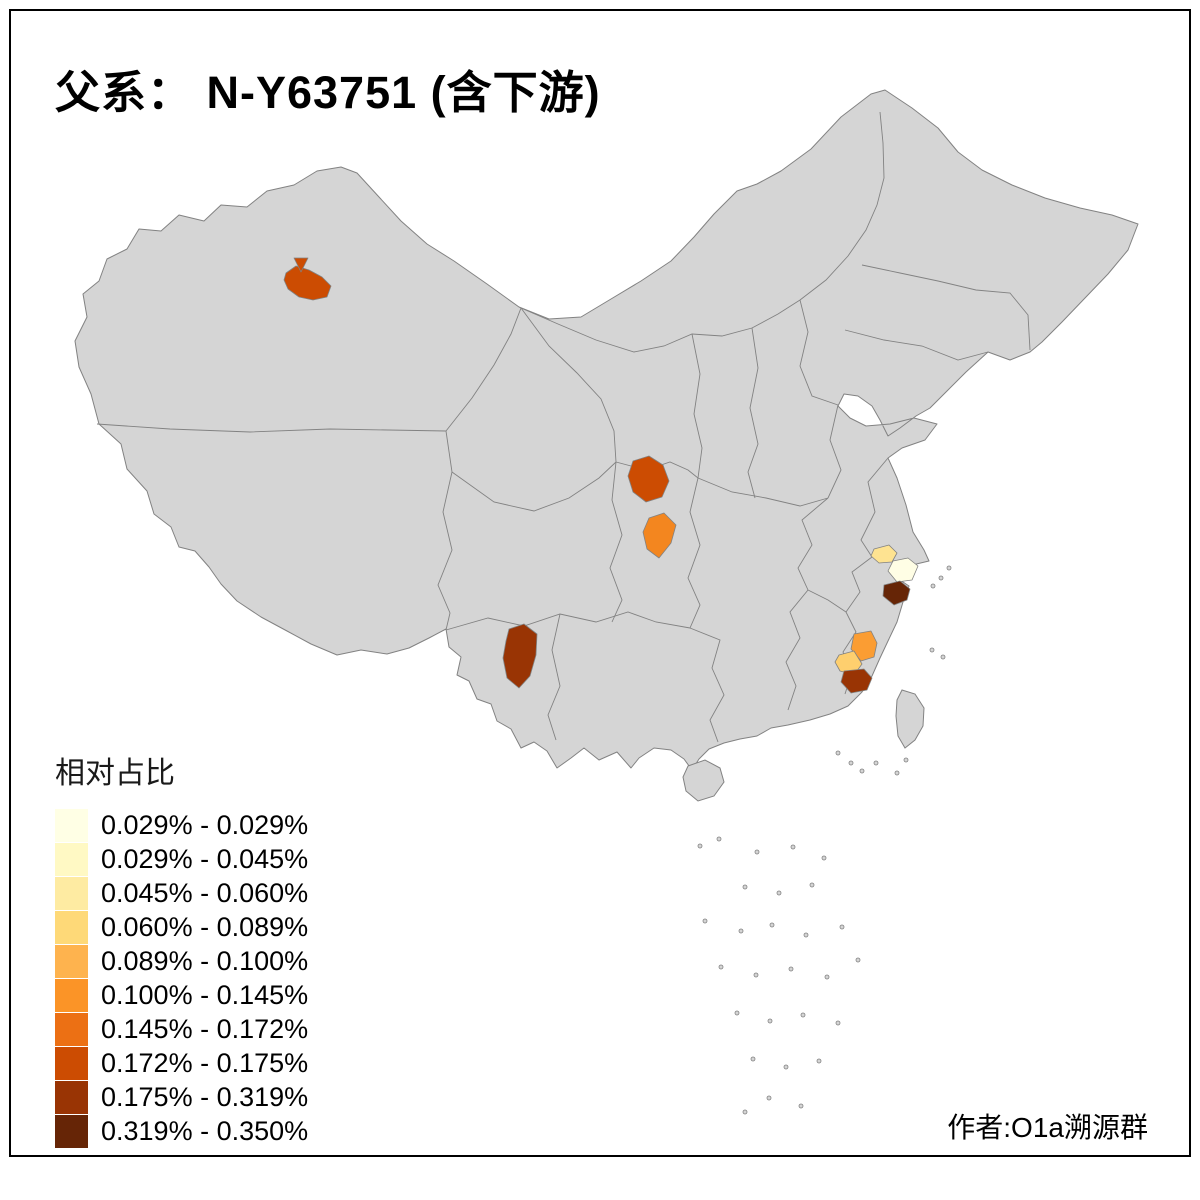 The width and height of the screenshot is (1200, 1200). Describe the element at coordinates (205, 961) in the screenshot. I see `legend-label: 0.089% - 0.100%` at that location.